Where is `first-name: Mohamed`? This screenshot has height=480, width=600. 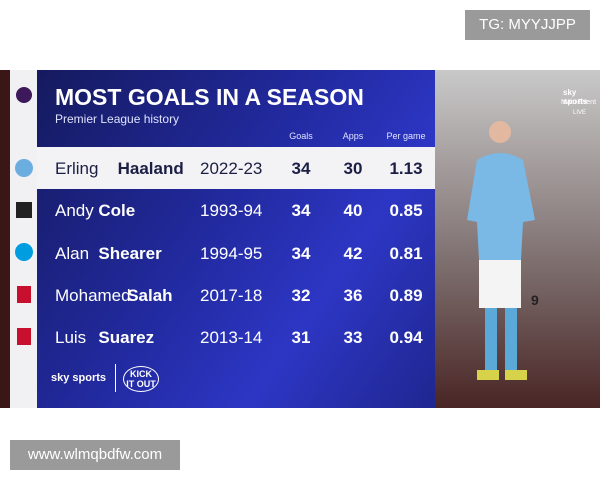 first-name: Mohamed is located at coordinates (93, 295).